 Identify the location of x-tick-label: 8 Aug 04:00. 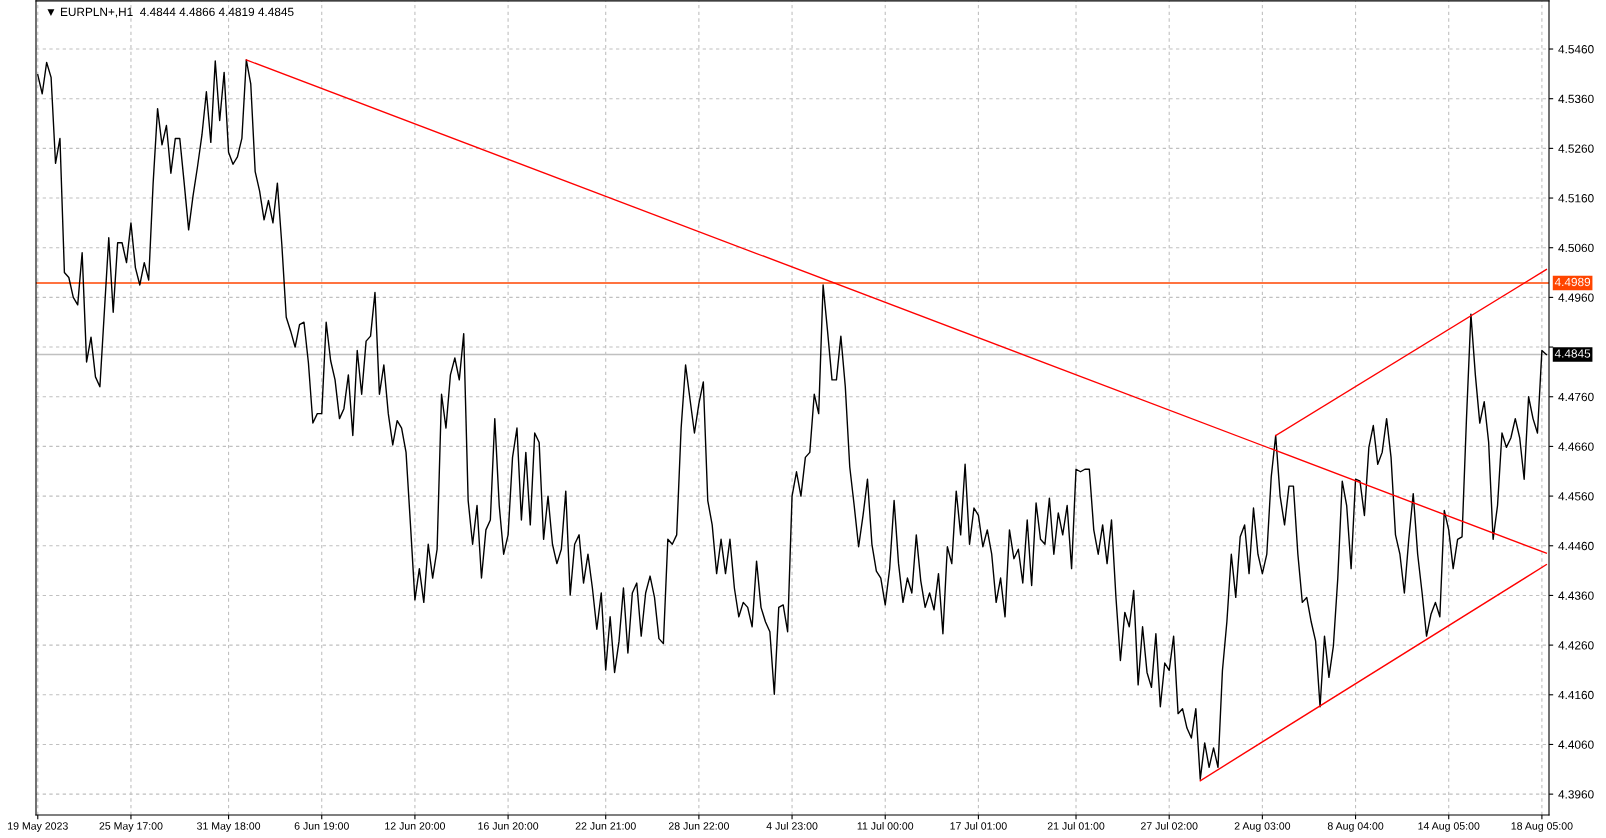
(1355, 827).